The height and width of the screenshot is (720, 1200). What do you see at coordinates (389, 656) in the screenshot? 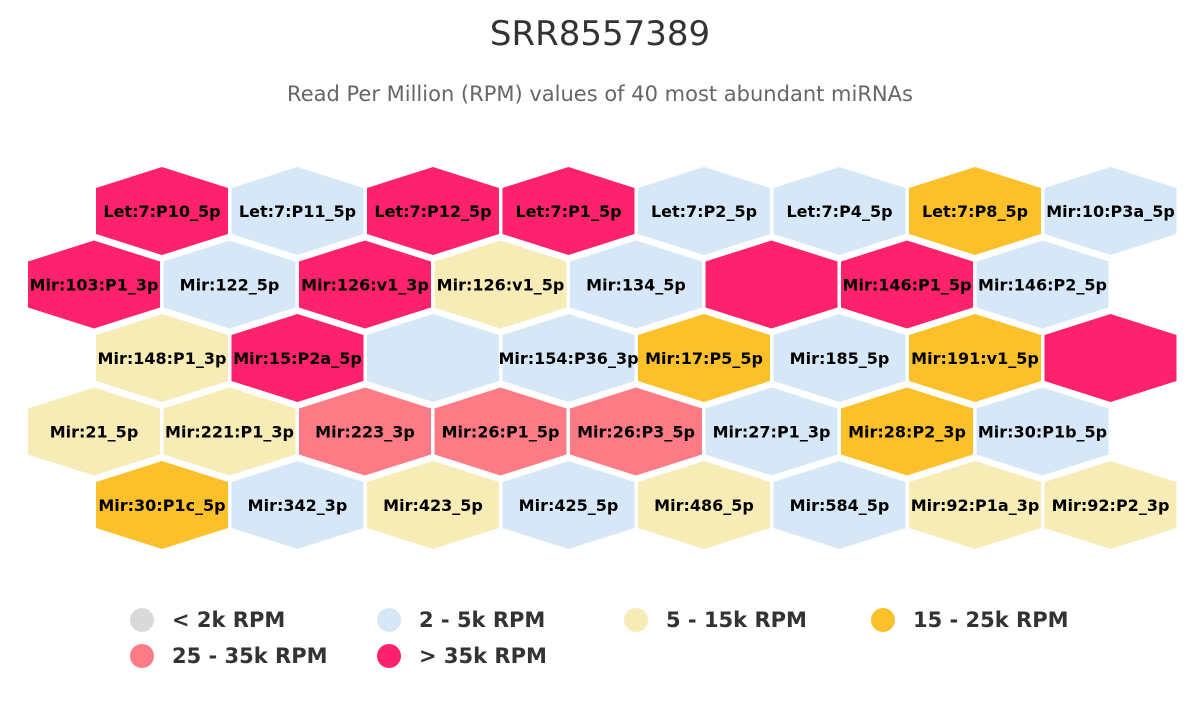
I see `legend-swatch-gt35k` at bounding box center [389, 656].